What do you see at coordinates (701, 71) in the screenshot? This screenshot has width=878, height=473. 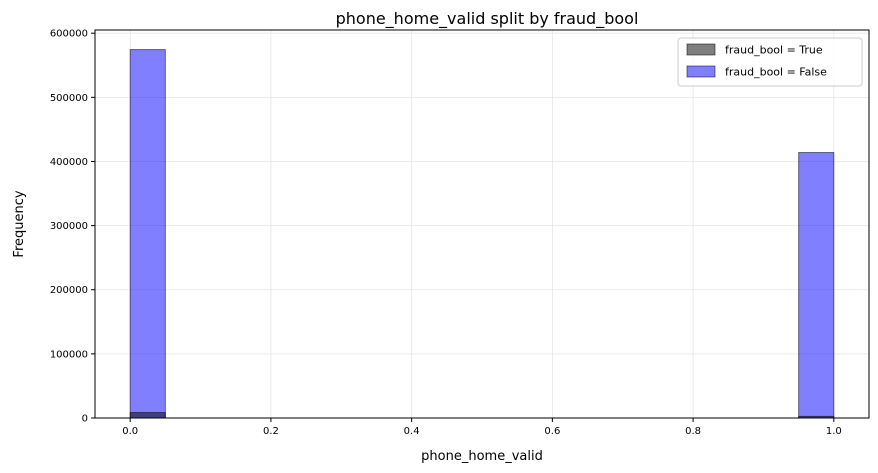 I see `legend-swatch-false` at bounding box center [701, 71].